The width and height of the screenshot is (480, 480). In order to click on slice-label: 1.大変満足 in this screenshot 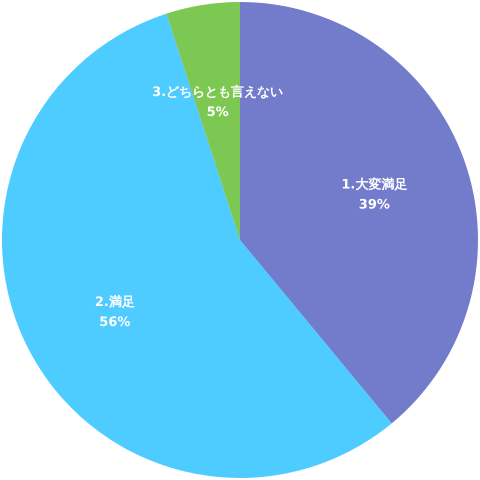, I will do `click(374, 184)`.